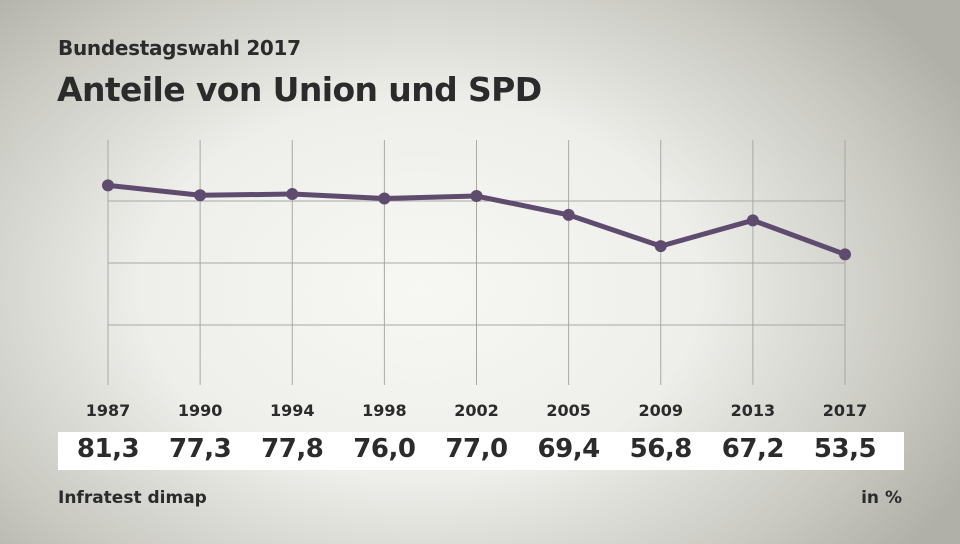 The height and width of the screenshot is (544, 960). I want to click on x-tick-label: 2002, so click(476, 410).